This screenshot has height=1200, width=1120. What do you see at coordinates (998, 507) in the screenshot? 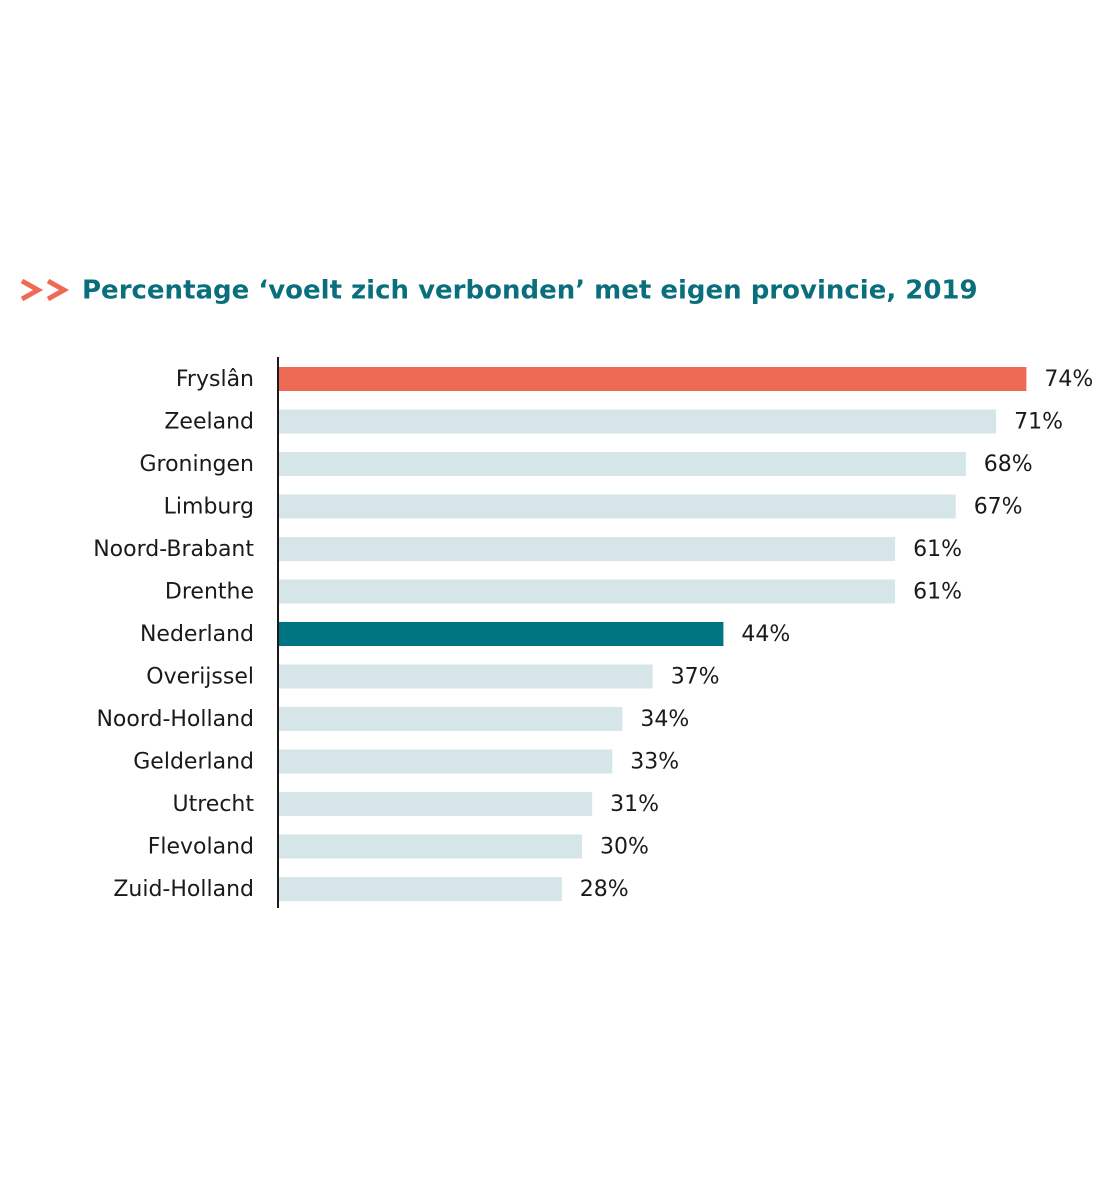
I see `value-label: 67%` at bounding box center [998, 507].